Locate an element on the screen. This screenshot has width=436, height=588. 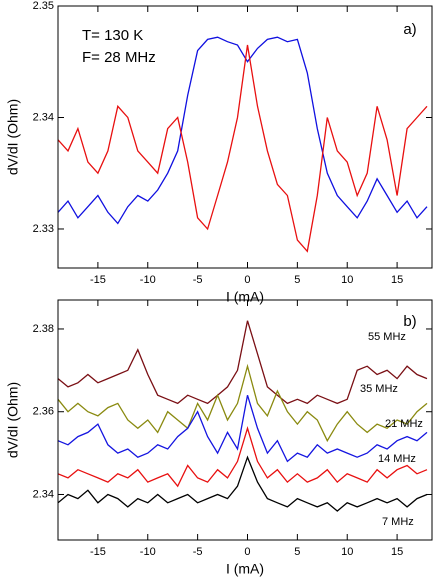
series-label: 14 MHz is located at coordinates (397, 459).